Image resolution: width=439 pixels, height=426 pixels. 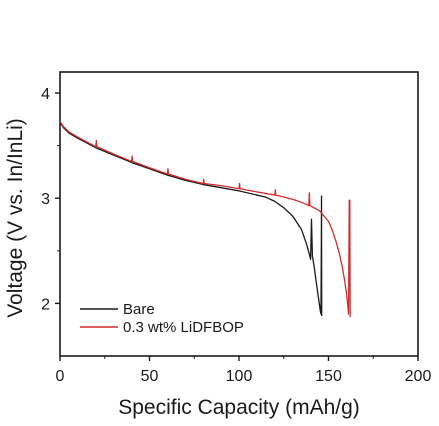 What do you see at coordinates (328, 376) in the screenshot?
I see `x-tick-label: 150` at bounding box center [328, 376].